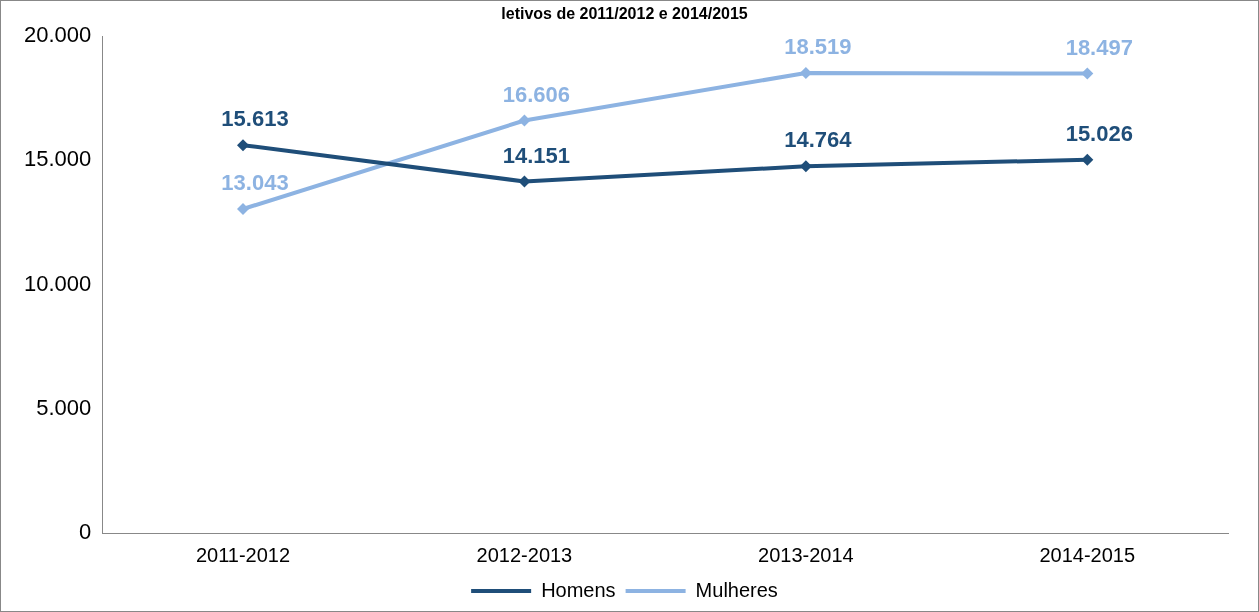 The height and width of the screenshot is (612, 1259). I want to click on x-tick-label: 2014-2015, so click(1087, 554).